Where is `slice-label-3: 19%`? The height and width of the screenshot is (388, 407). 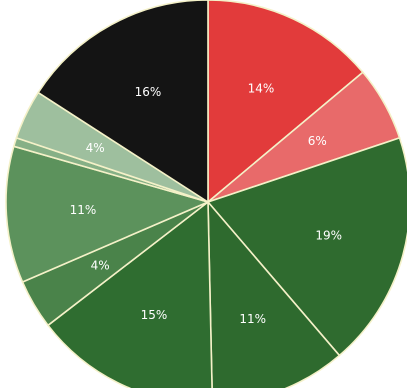 slice-label-3: 19% is located at coordinates (328, 235).